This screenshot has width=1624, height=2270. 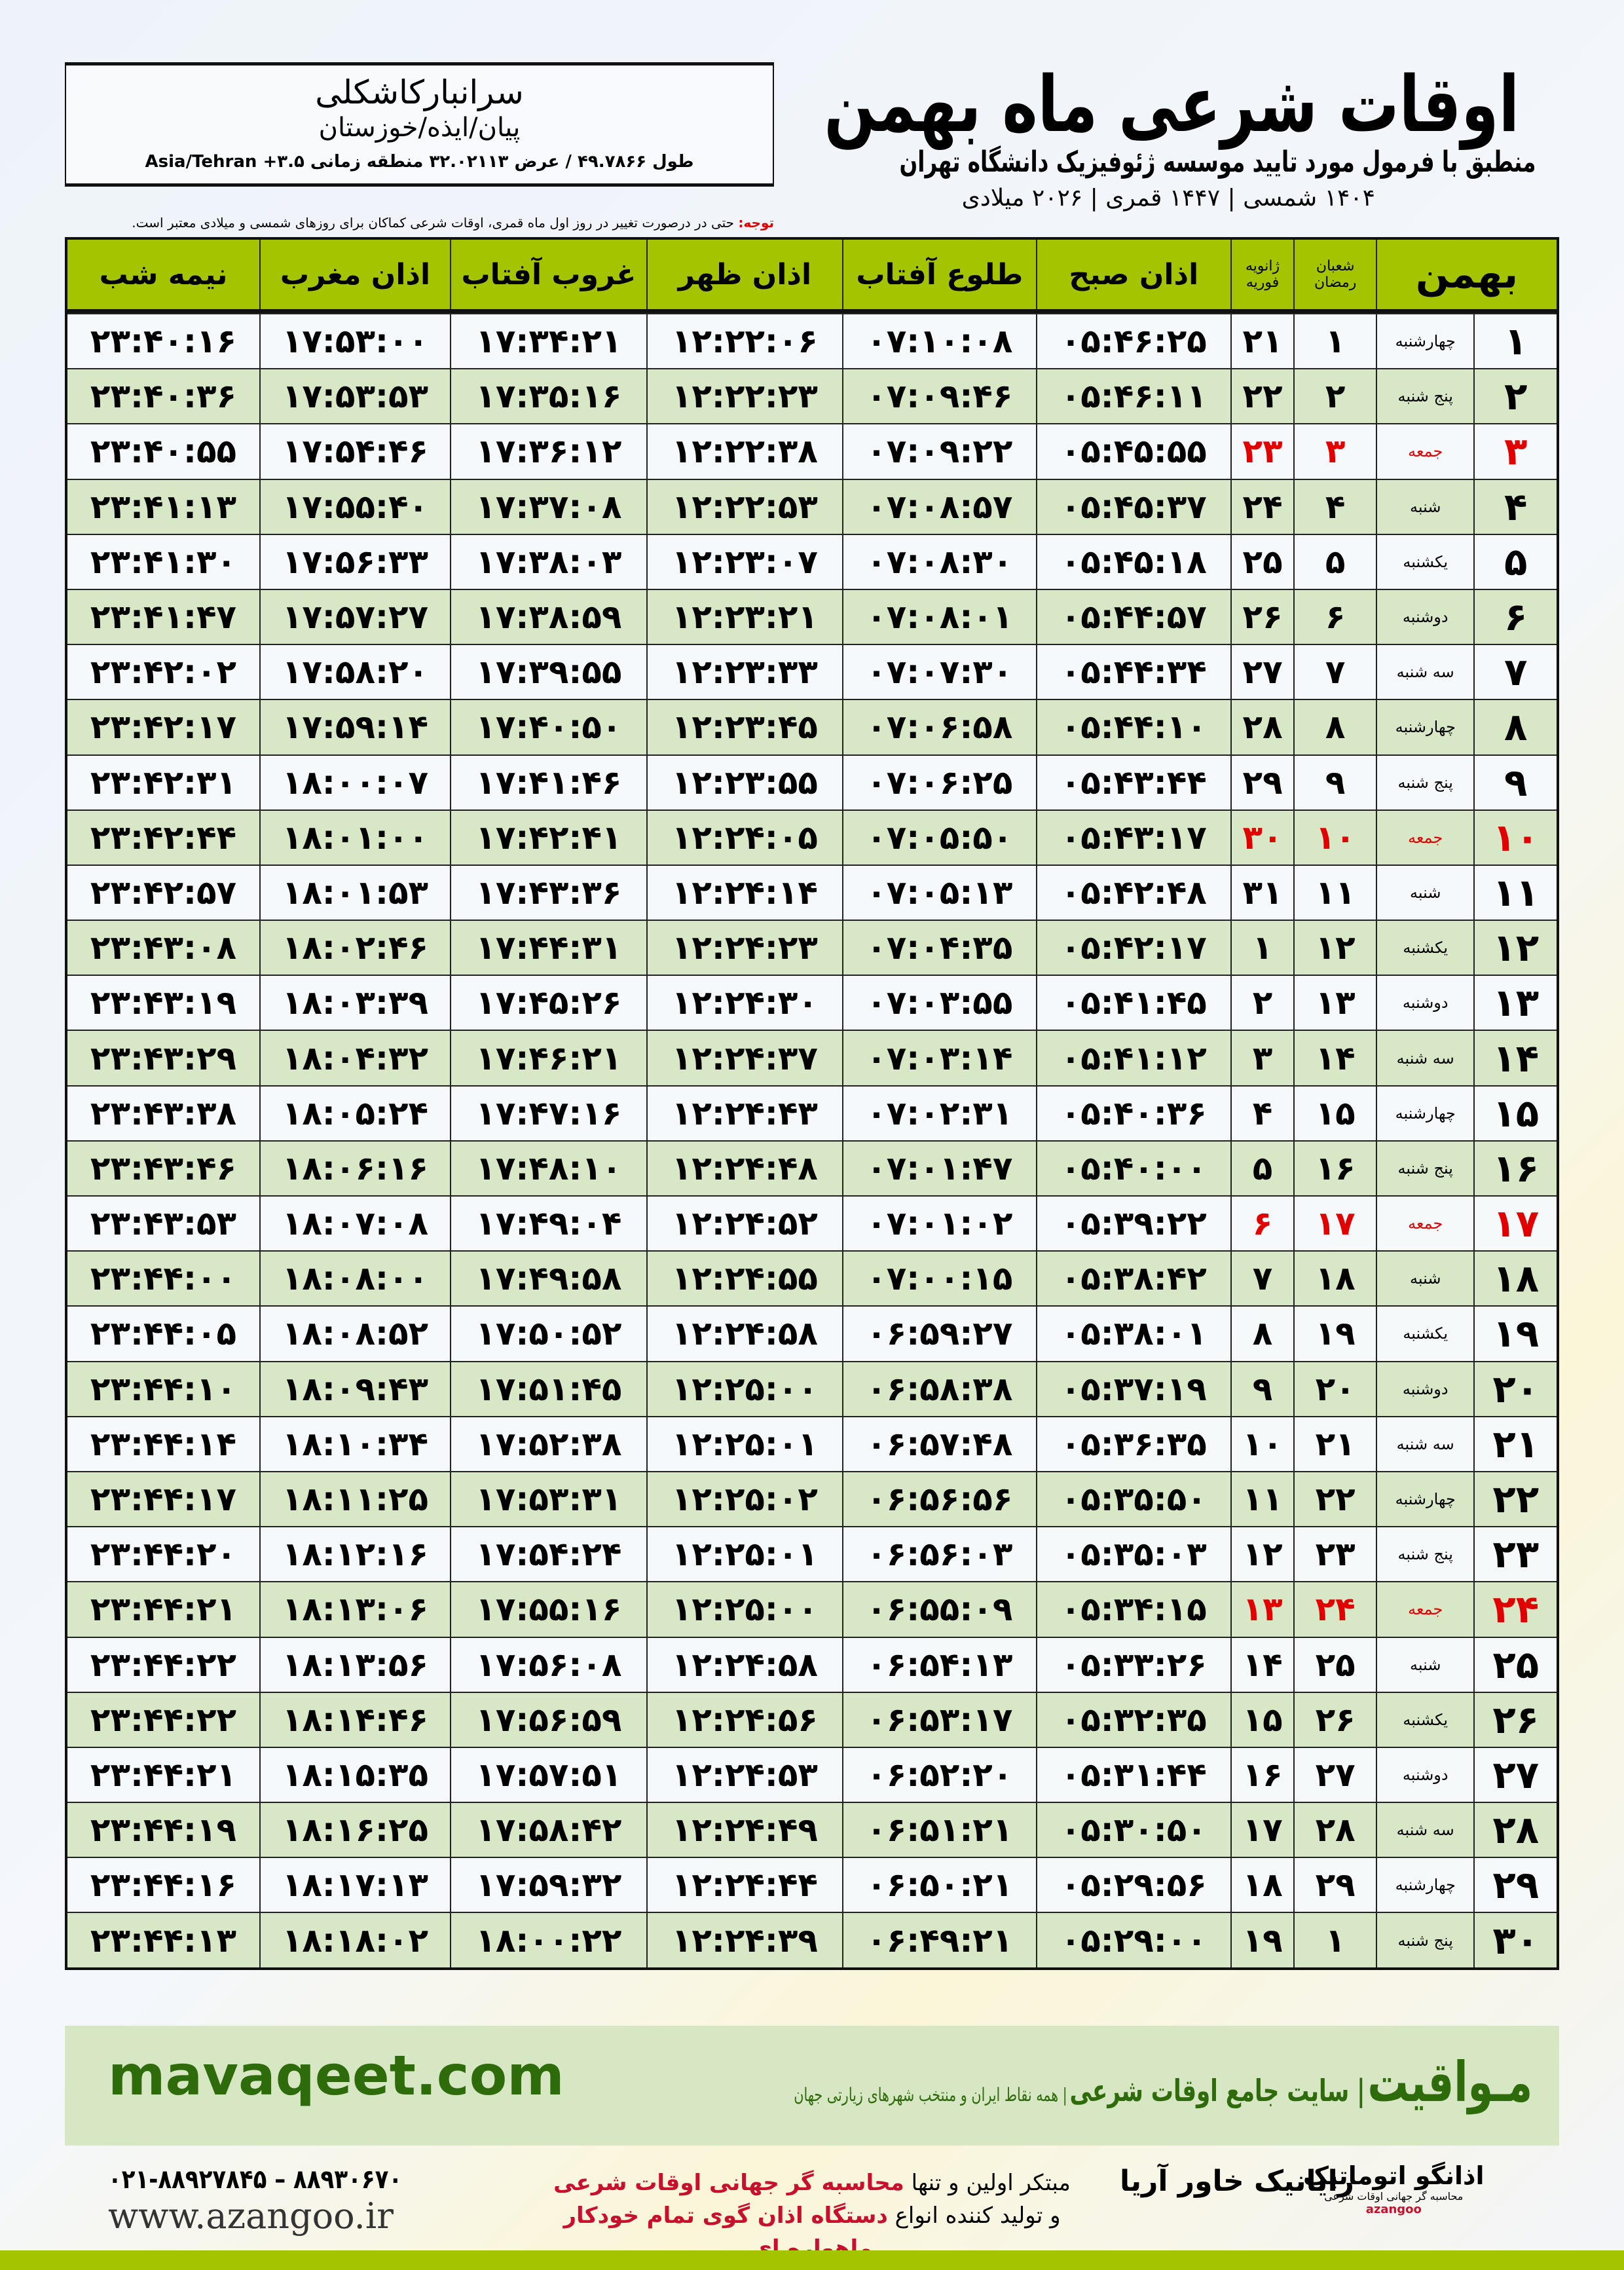 What do you see at coordinates (1334, 616) in the screenshot?
I see `cell-hijri-day: ۶` at bounding box center [1334, 616].